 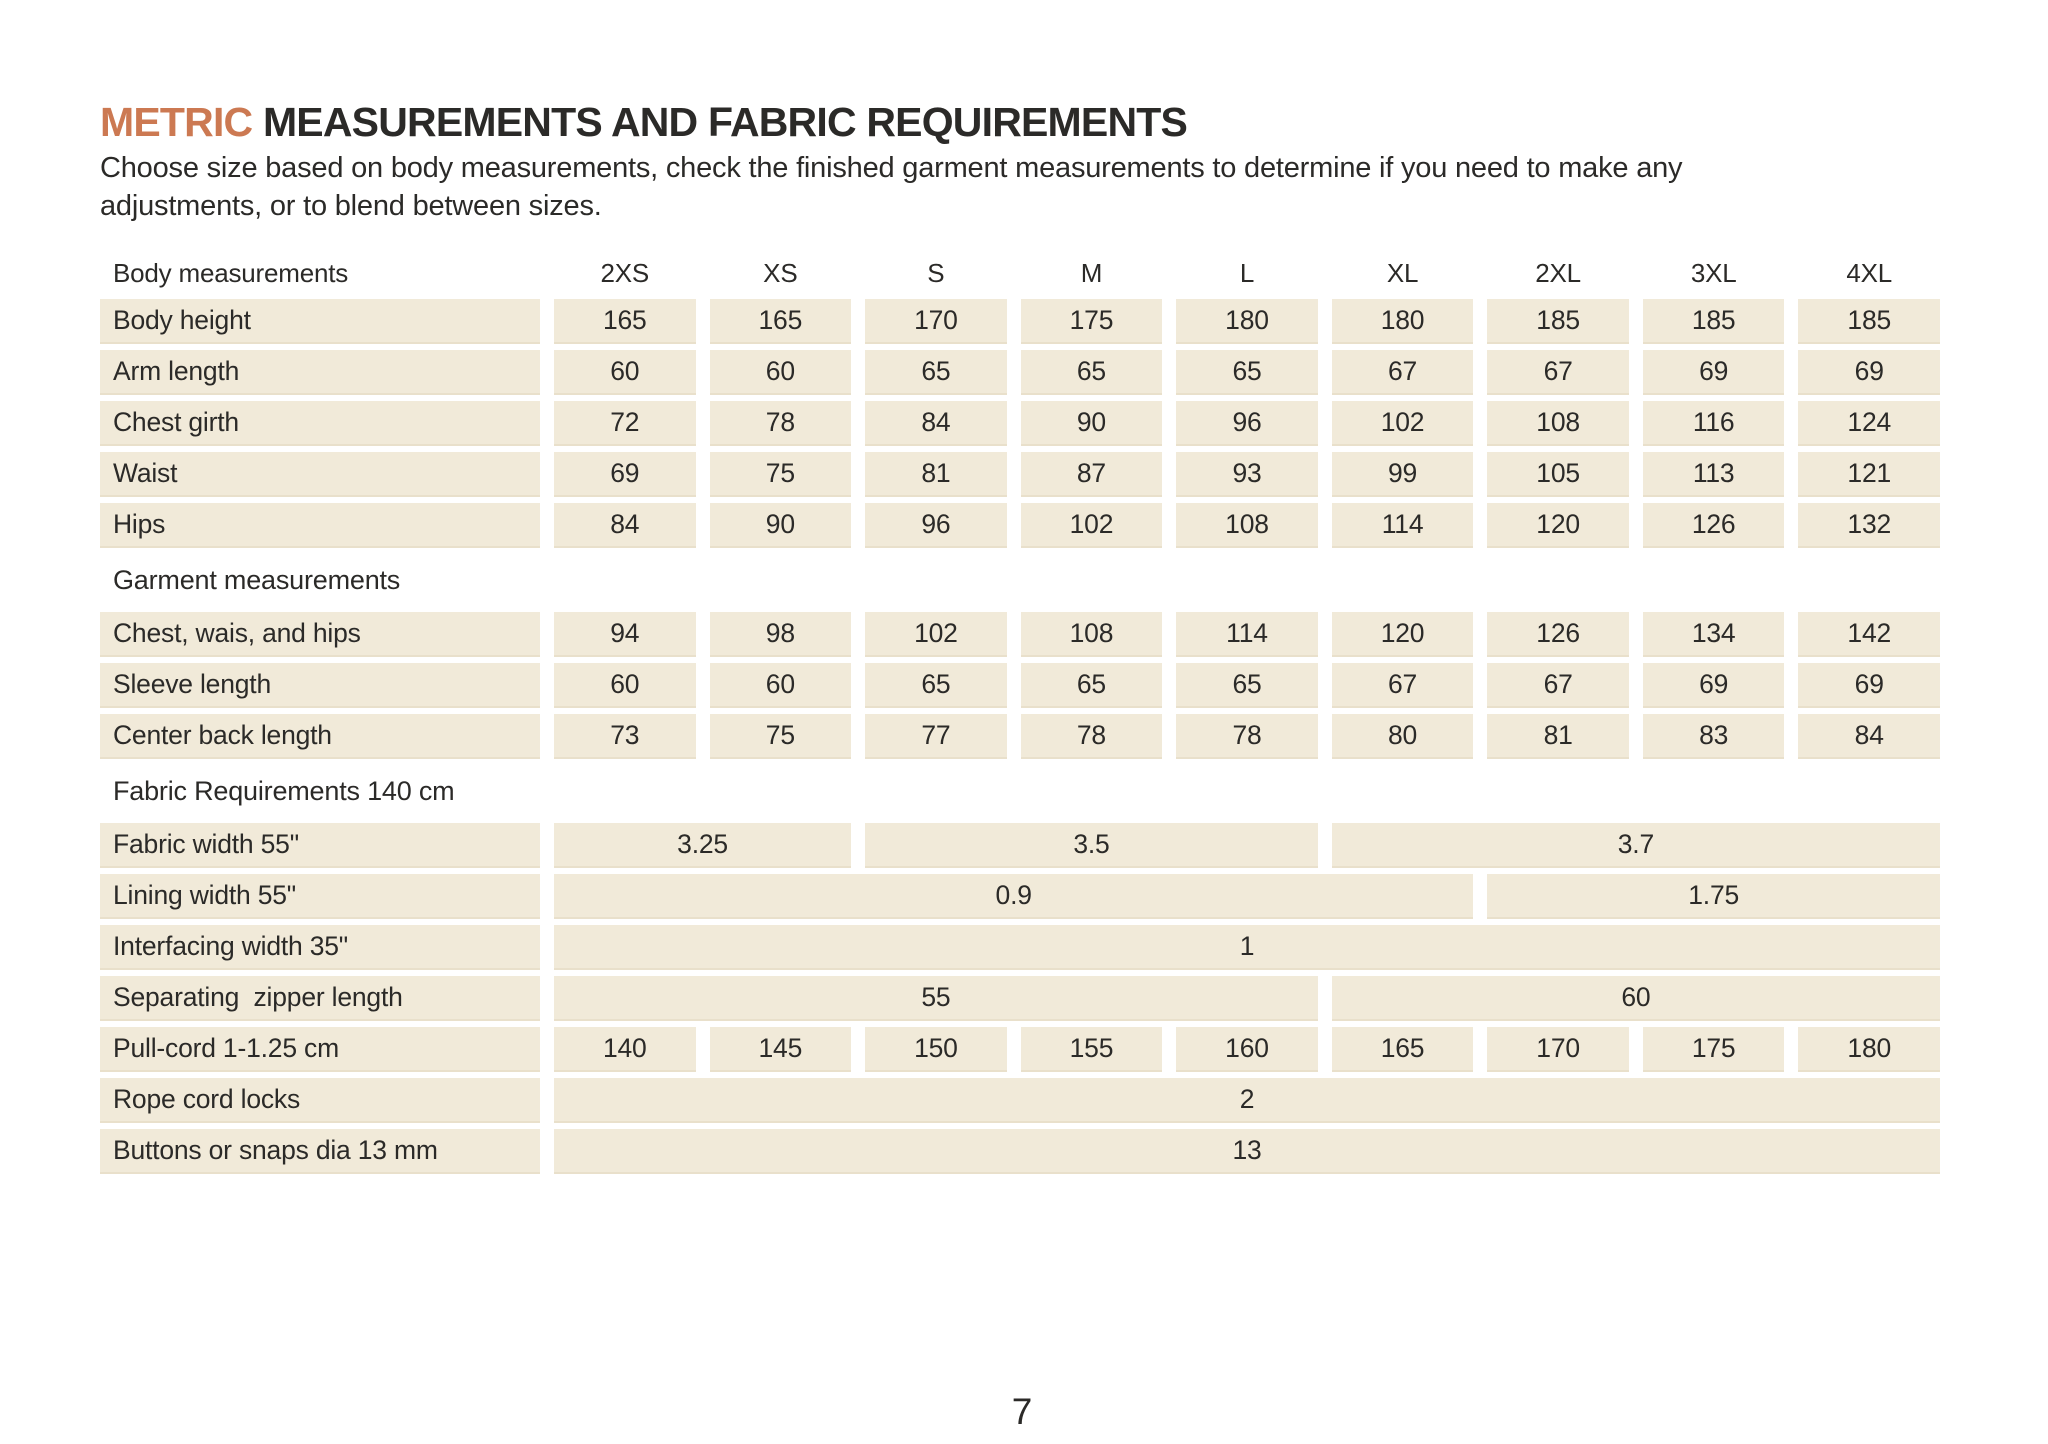 What do you see at coordinates (936, 998) in the screenshot?
I see `value-cell: 55` at bounding box center [936, 998].